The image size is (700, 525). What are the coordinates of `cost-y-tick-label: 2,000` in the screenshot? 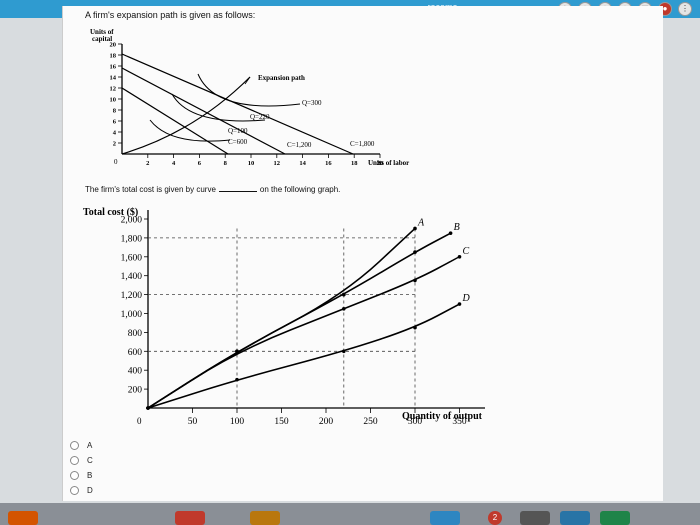 It's located at (132, 221).